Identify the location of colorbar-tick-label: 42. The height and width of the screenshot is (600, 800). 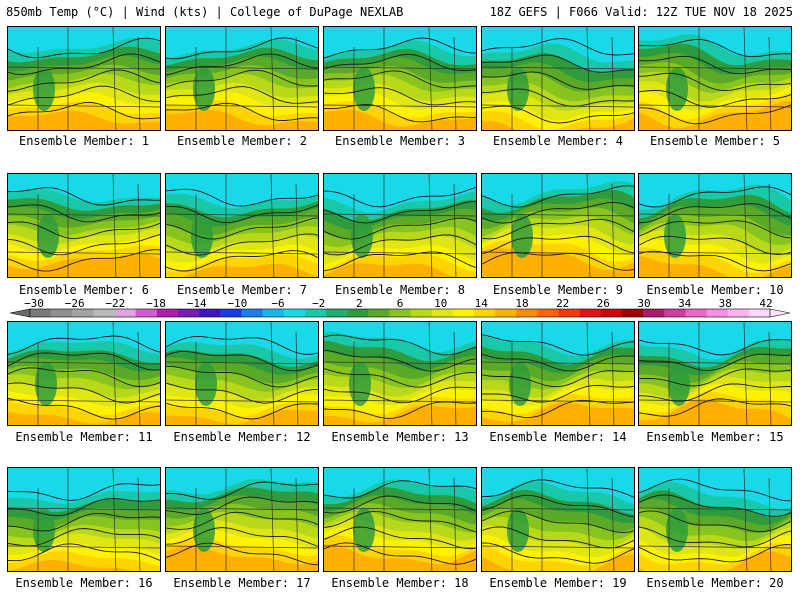
(765, 304).